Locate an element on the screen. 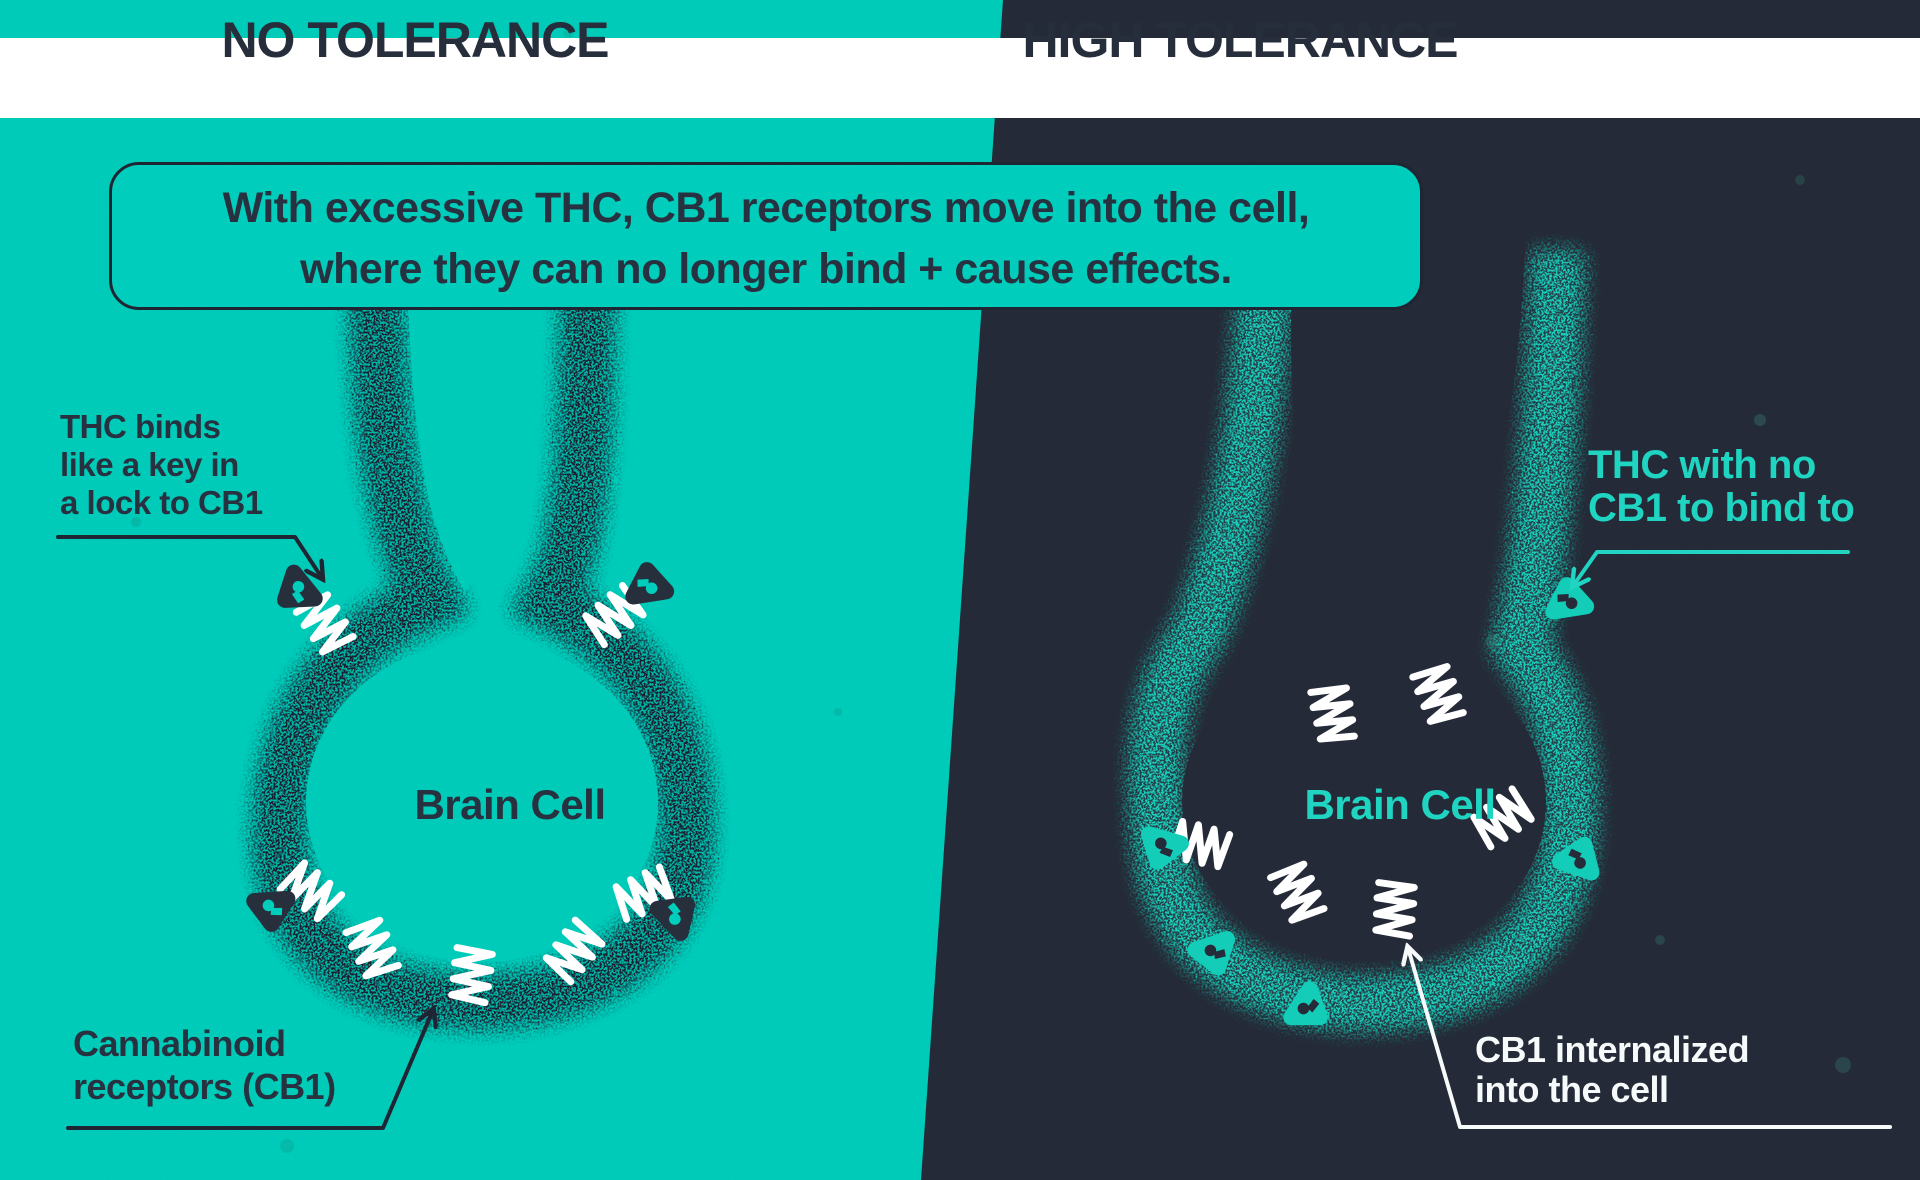 The image size is (1920, 1180). left-brain-cell-label: Brain Cell is located at coordinates (510, 804).